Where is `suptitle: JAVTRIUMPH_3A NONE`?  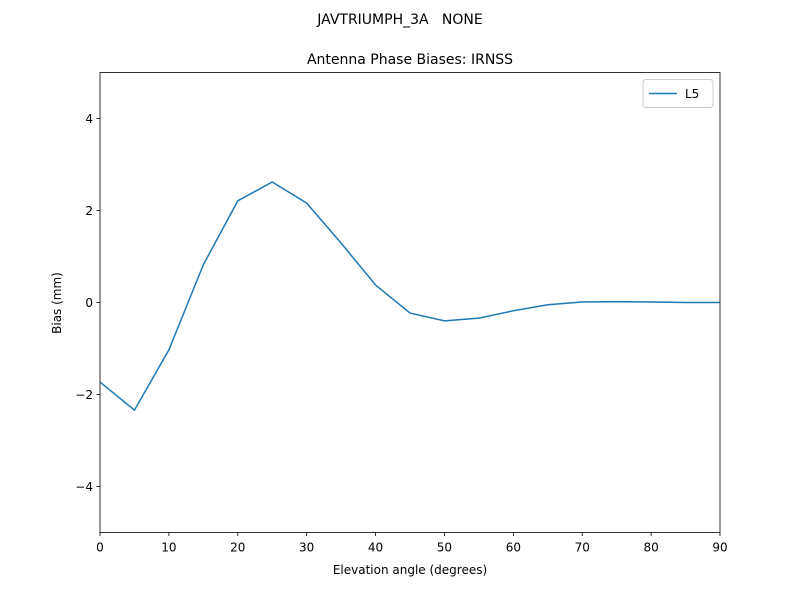 suptitle: JAVTRIUMPH_3A NONE is located at coordinates (399, 20).